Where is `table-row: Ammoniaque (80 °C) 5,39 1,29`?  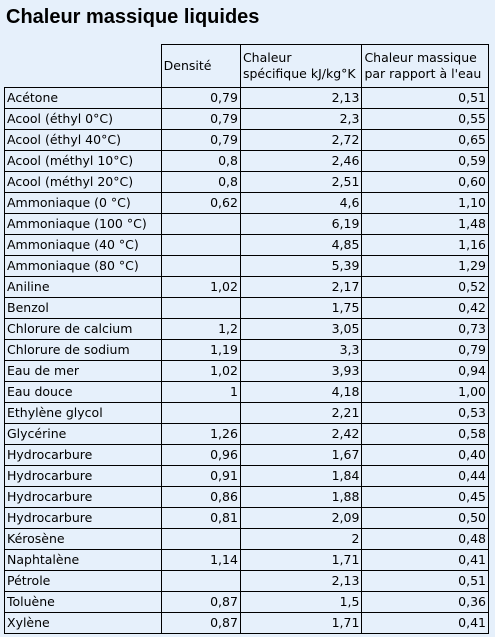 table-row: Ammoniaque (80 °C) 5,39 1,29 is located at coordinates (246, 266).